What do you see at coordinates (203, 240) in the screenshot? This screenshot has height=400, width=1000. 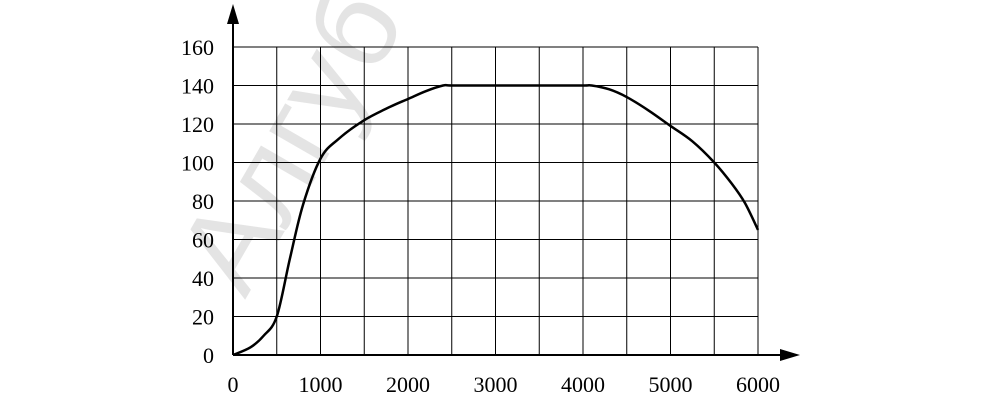 I see `y-tick-label: 60` at bounding box center [203, 240].